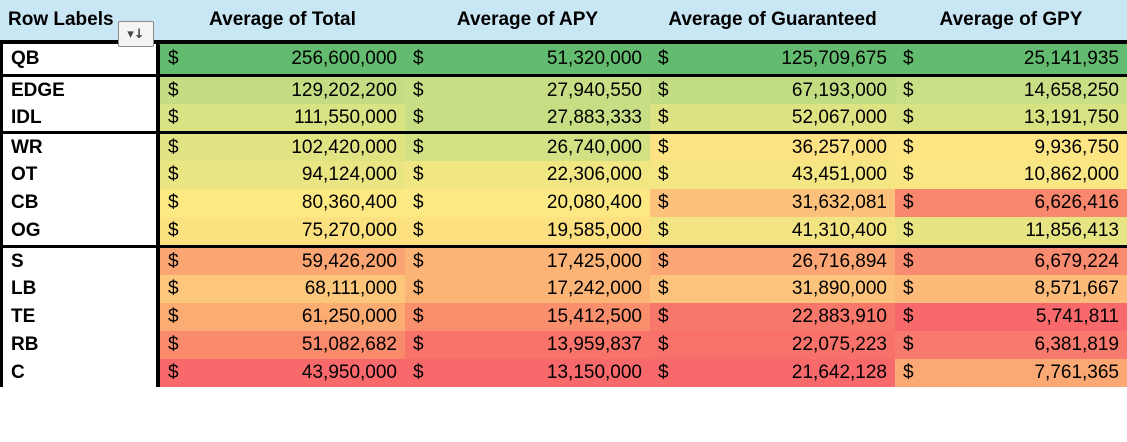 The width and height of the screenshot is (1127, 442). Describe the element at coordinates (594, 90) in the screenshot. I see `cell-value: 27,940,550` at that location.